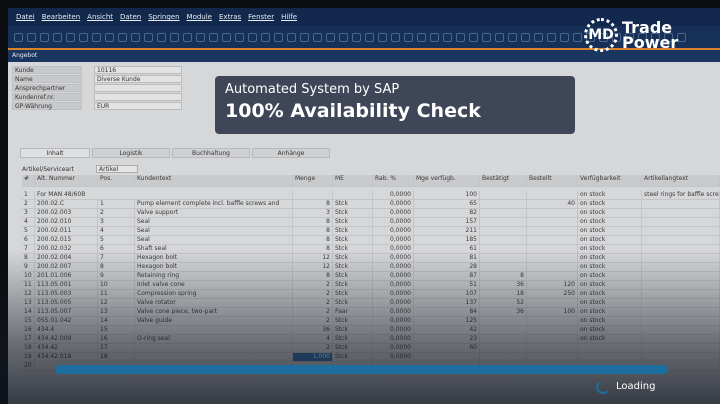  What do you see at coordinates (371, 222) in the screenshot?
I see `table-row: 4 200.02.010 3 Seal 8 Stck 0,0000 157 on stock` at bounding box center [371, 222].